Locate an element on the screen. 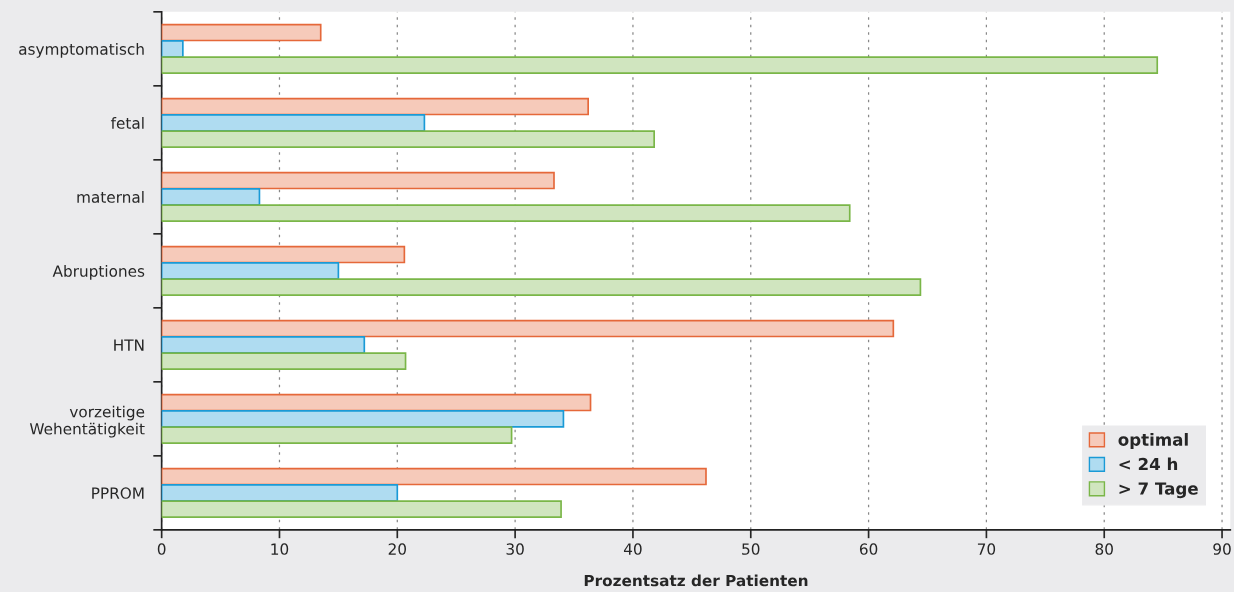 This screenshot has height=592, width=1234. y-tick-label: Abruptiones is located at coordinates (98, 272).